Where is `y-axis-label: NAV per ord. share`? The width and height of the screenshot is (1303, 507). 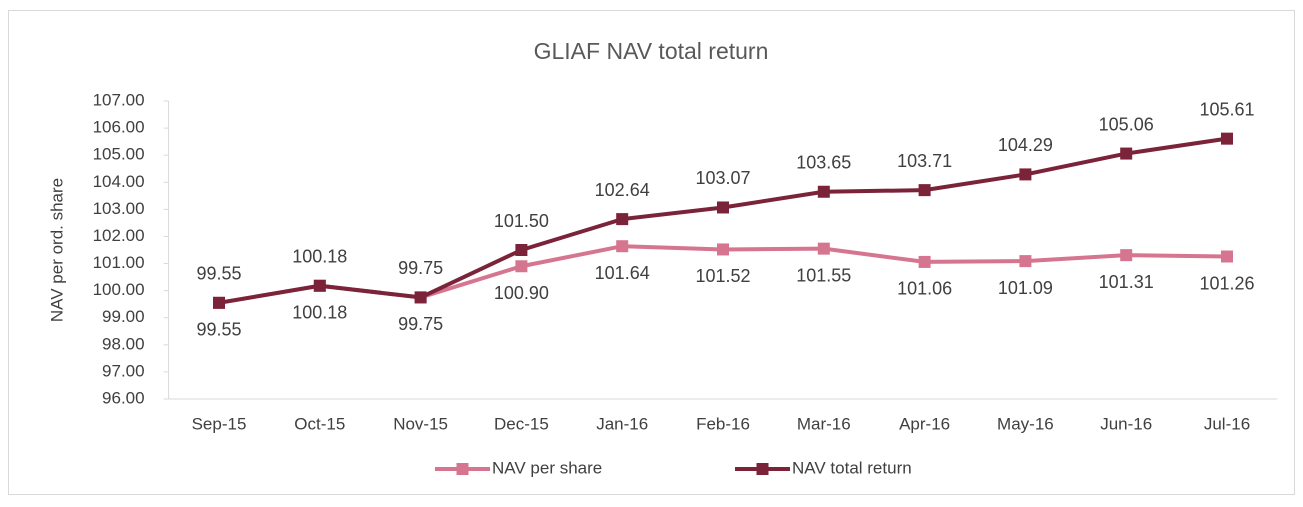 y-axis-label: NAV per ord. share is located at coordinates (56, 250).